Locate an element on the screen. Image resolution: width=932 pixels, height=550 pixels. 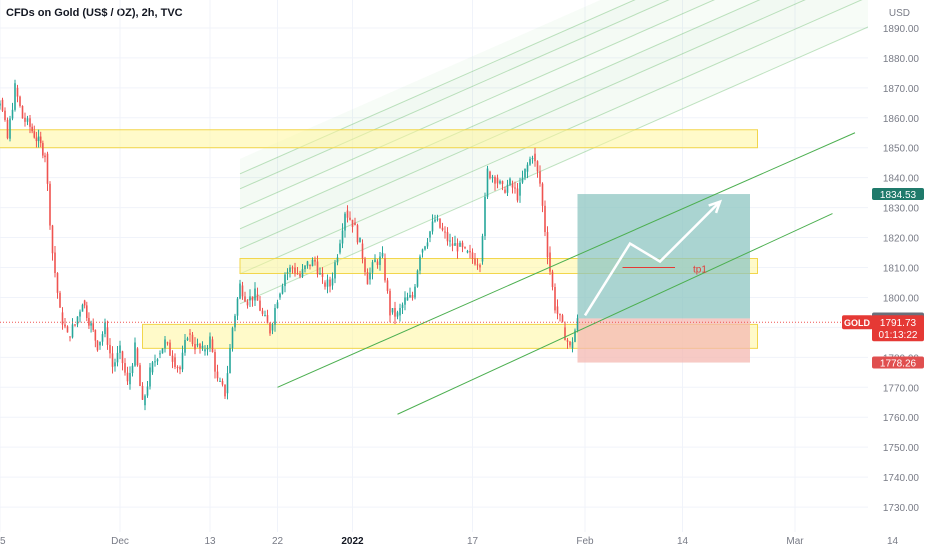
price-tick-label: 1760.00 is located at coordinates (901, 418).